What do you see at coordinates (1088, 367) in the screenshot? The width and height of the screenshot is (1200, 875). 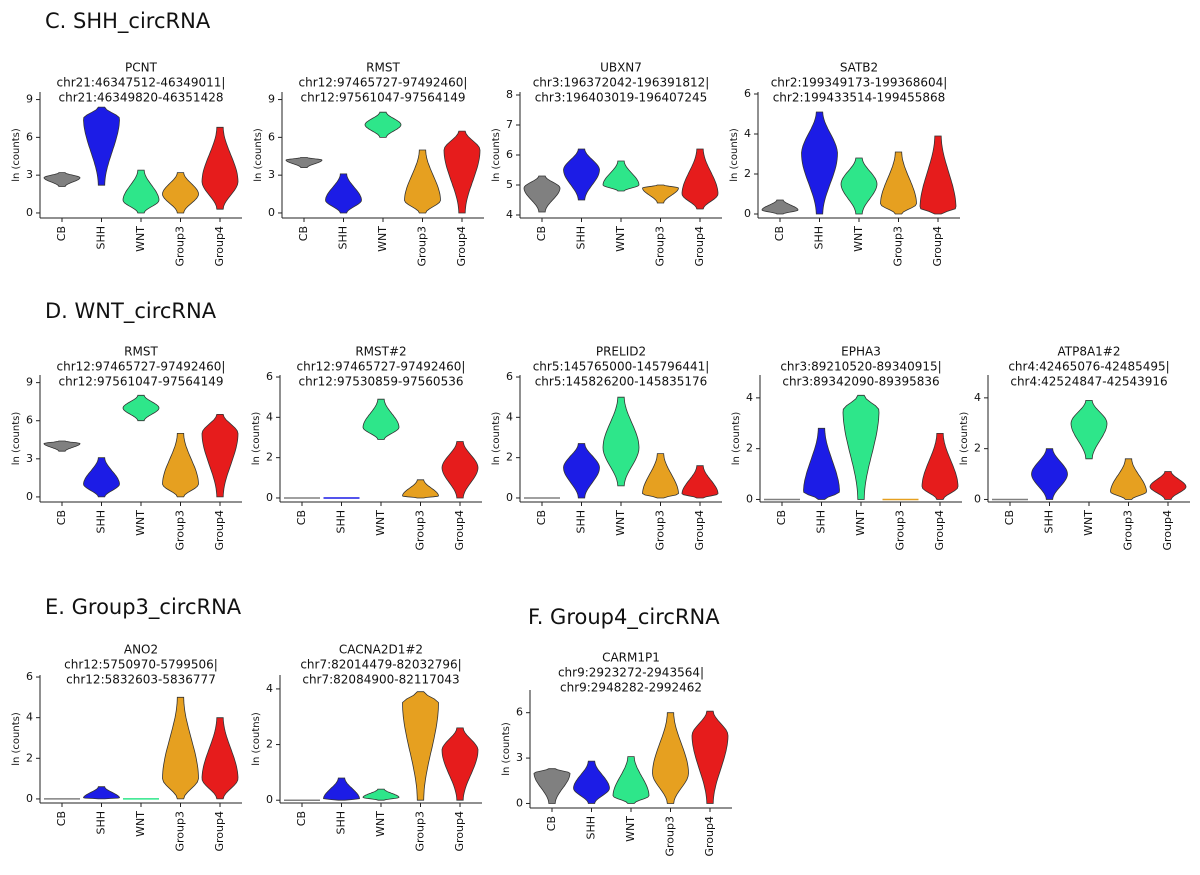 I see `chart-title: chr4:42465076-42485495|` at bounding box center [1088, 367].